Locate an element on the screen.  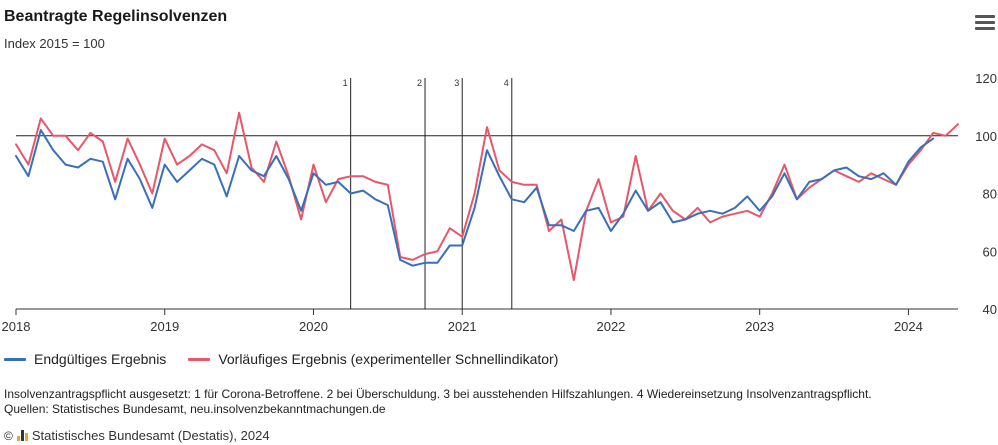
chart-subtitle: Index 2015 = 100 is located at coordinates (54, 43).